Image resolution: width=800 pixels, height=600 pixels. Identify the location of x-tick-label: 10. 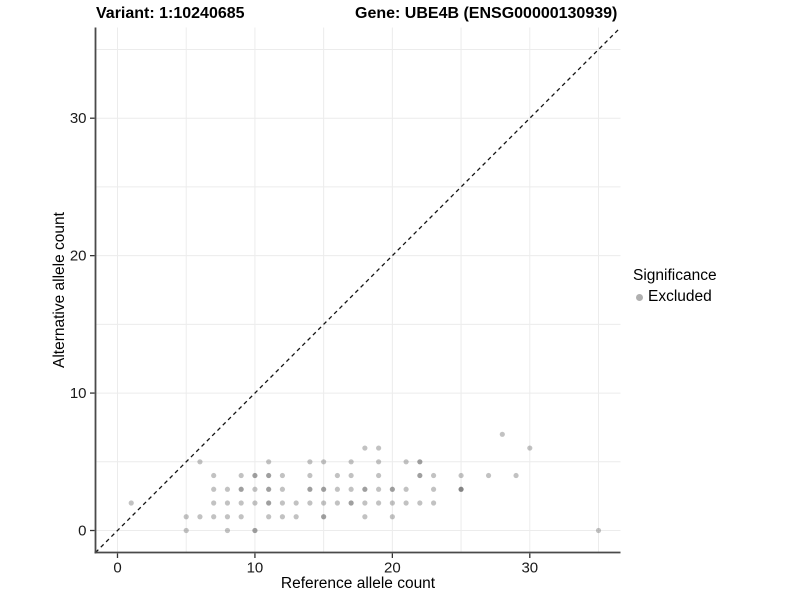
(255, 568).